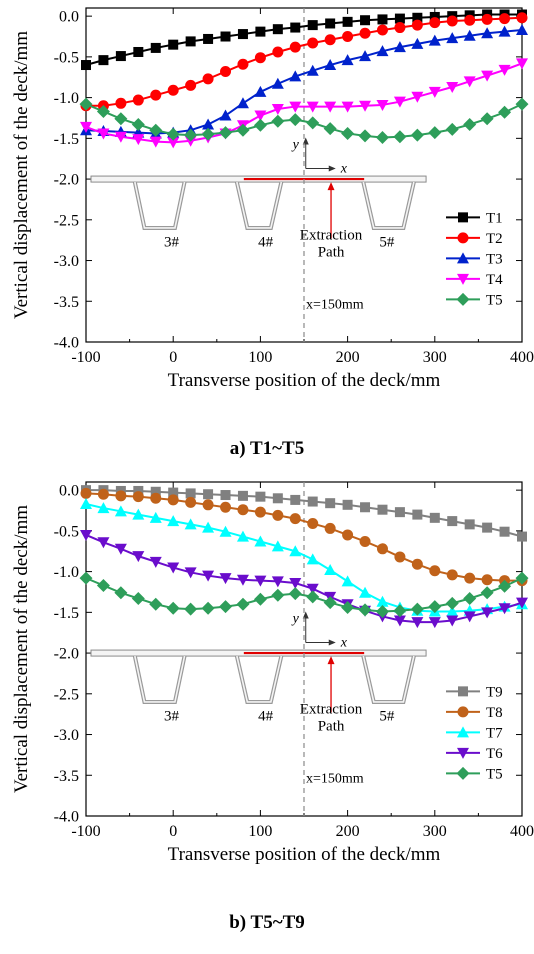 The image size is (534, 954). Describe the element at coordinates (304, 121) in the screenshot. I see `series-T5` at that location.